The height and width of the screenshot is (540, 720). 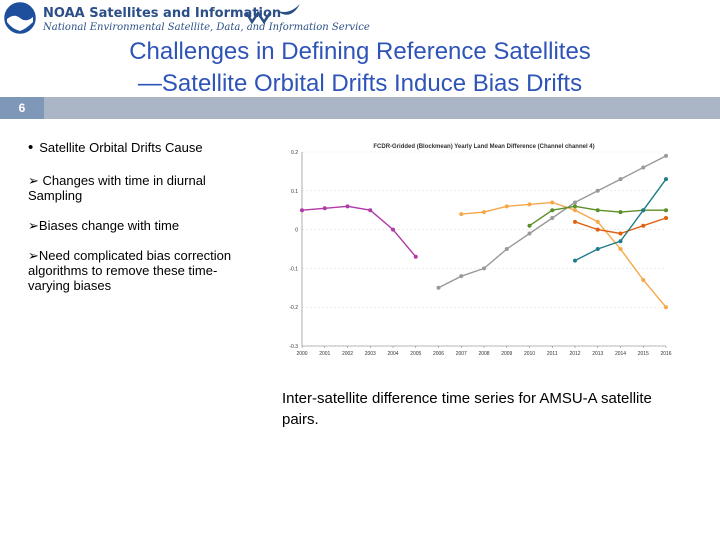 What do you see at coordinates (529, 354) in the screenshot?
I see `x-tick-label: 2010` at bounding box center [529, 354].